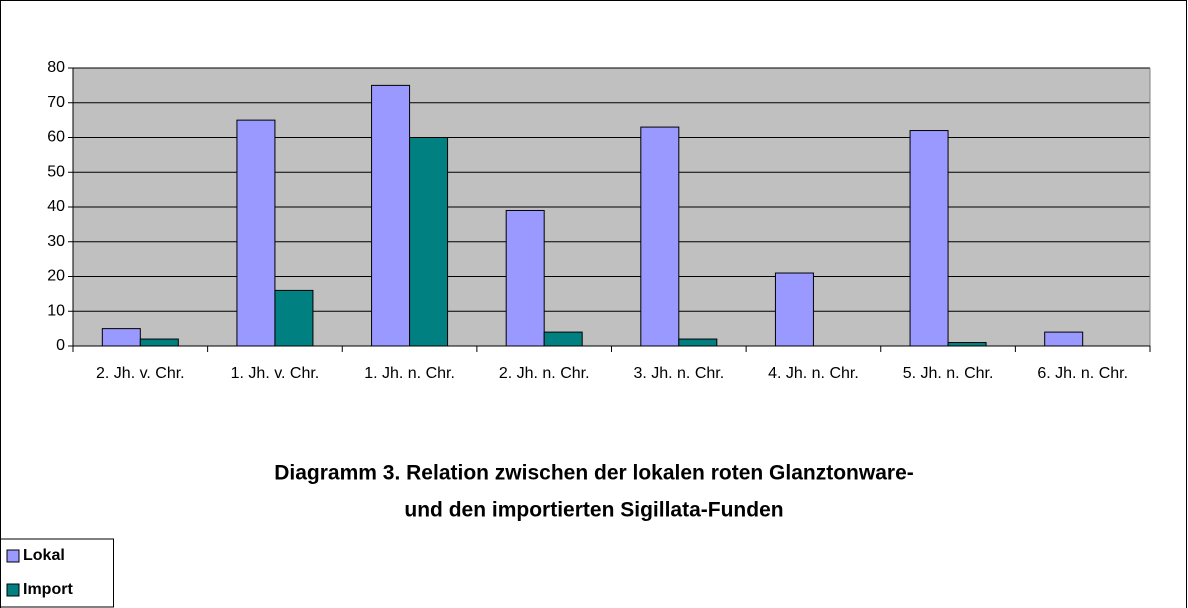  Describe the element at coordinates (44, 555) in the screenshot. I see `legend-label: Lokal` at that location.